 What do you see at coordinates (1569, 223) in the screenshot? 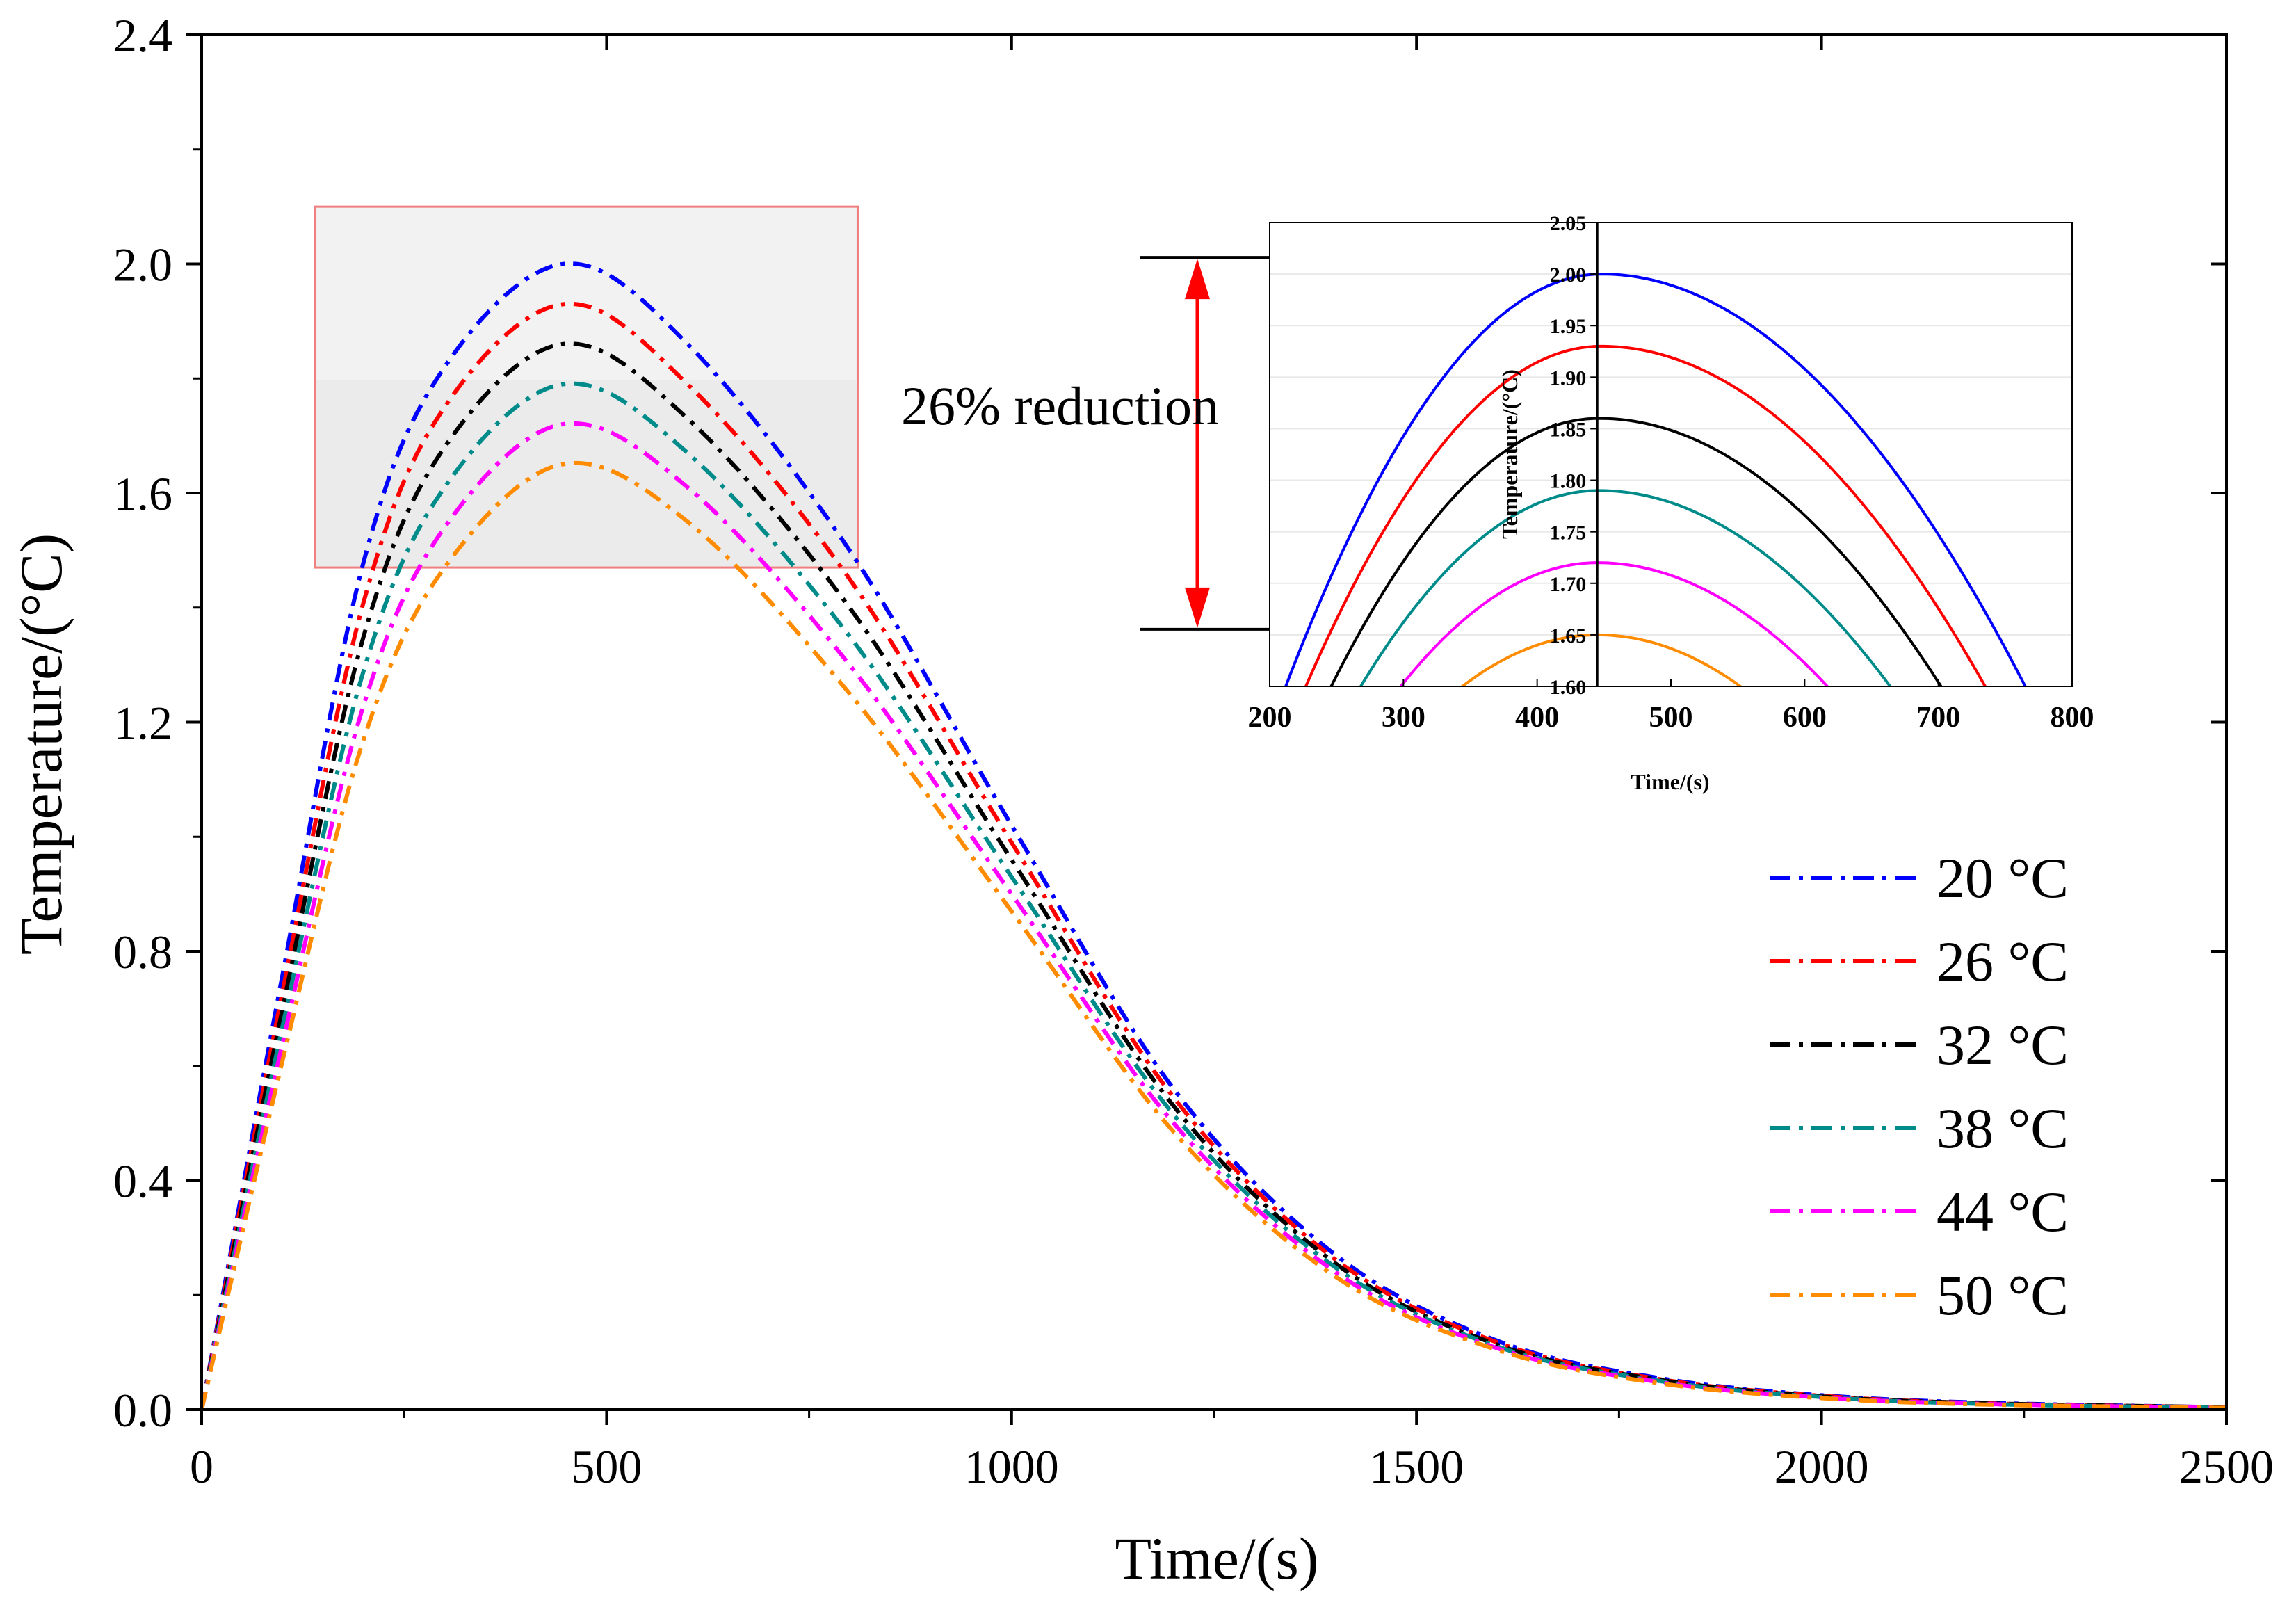
I see `inset-y-tick-label: 2.05` at bounding box center [1569, 223].